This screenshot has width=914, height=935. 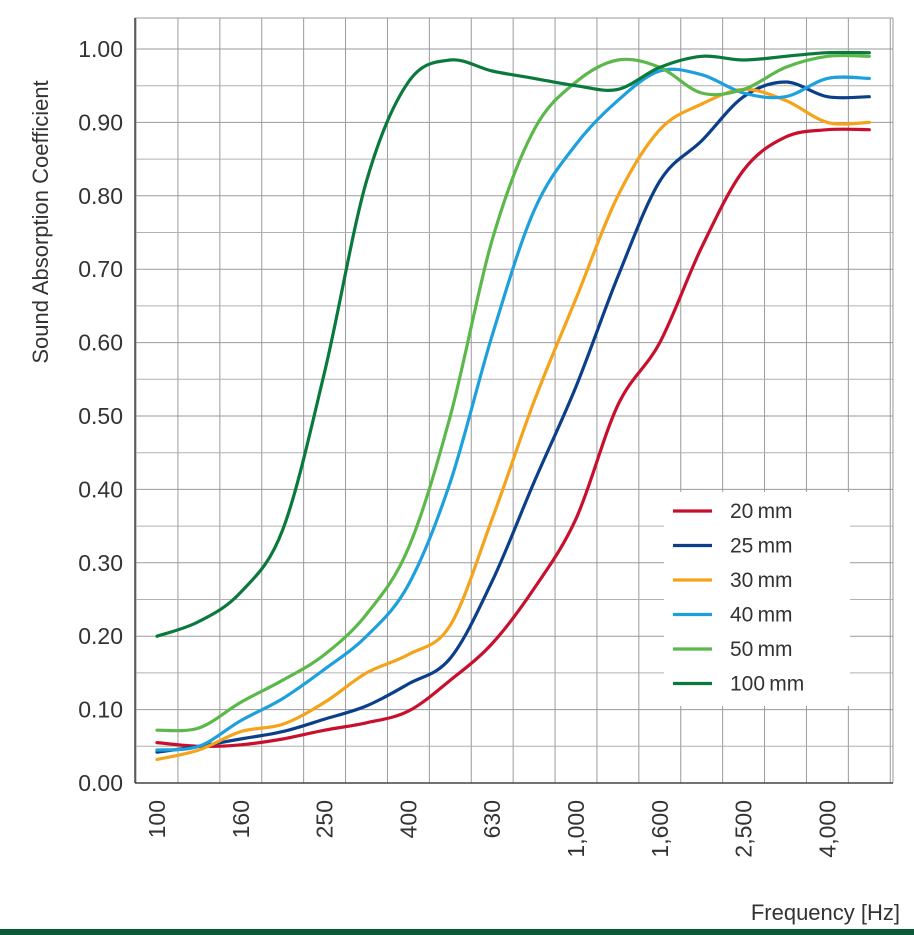 What do you see at coordinates (100, 636) in the screenshot?
I see `y-tick-label: 0.20` at bounding box center [100, 636].